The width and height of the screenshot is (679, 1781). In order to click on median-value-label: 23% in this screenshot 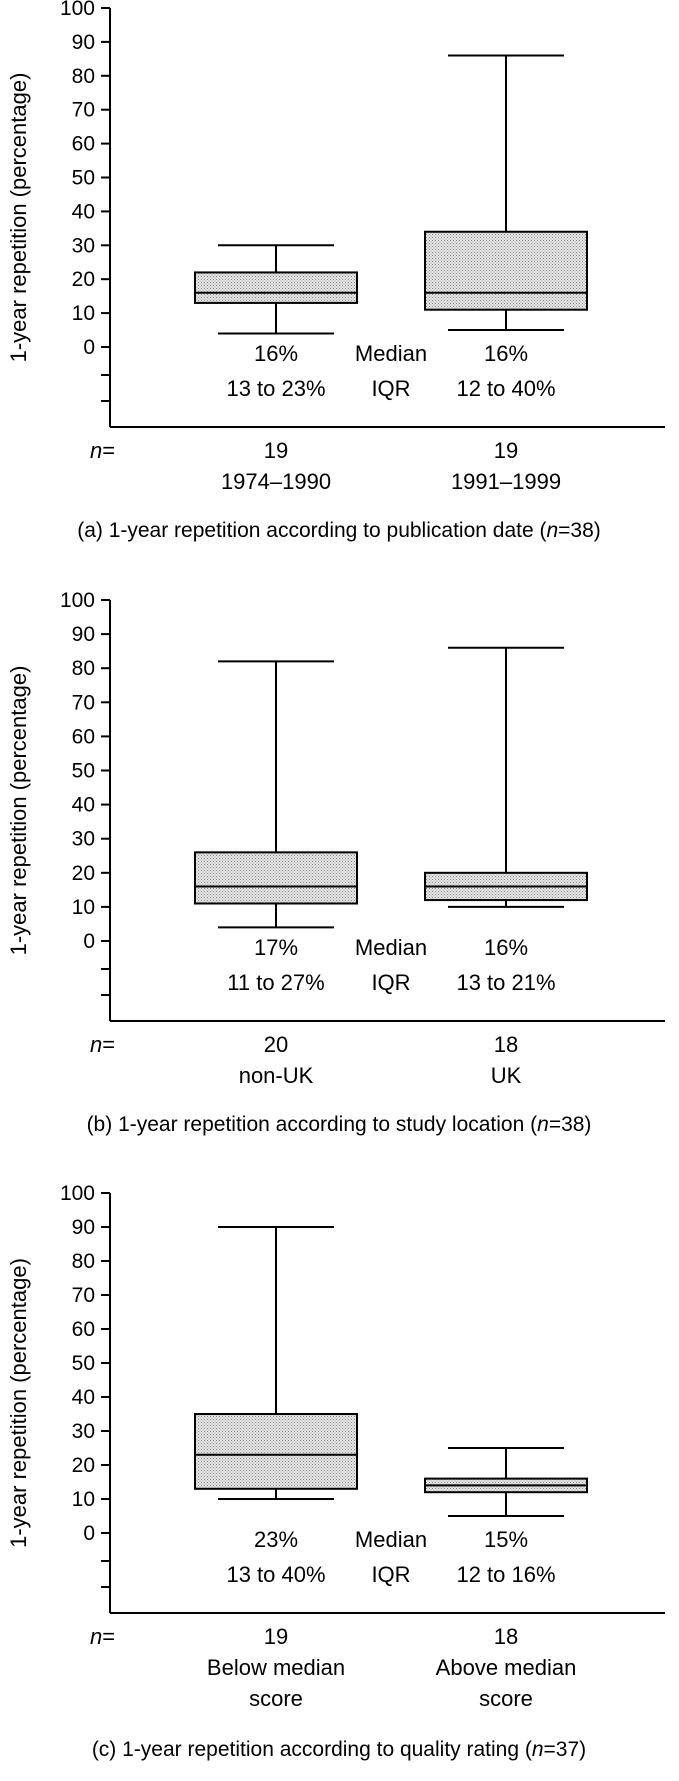, I will do `click(276, 1539)`.